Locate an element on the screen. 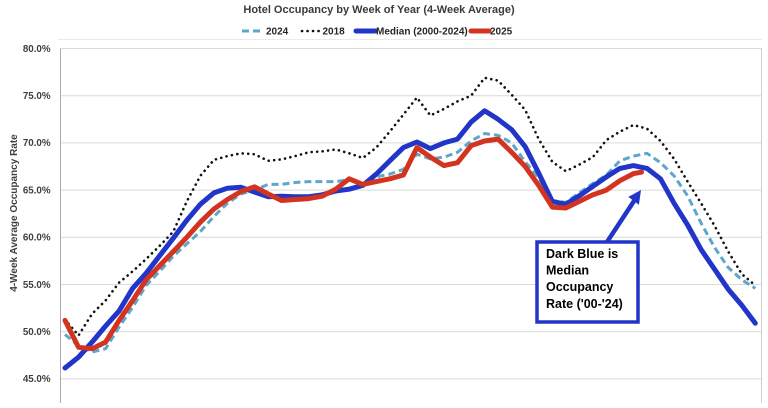 This screenshot has height=408, width=768. svg-text: 55.0% is located at coordinates (37, 285).